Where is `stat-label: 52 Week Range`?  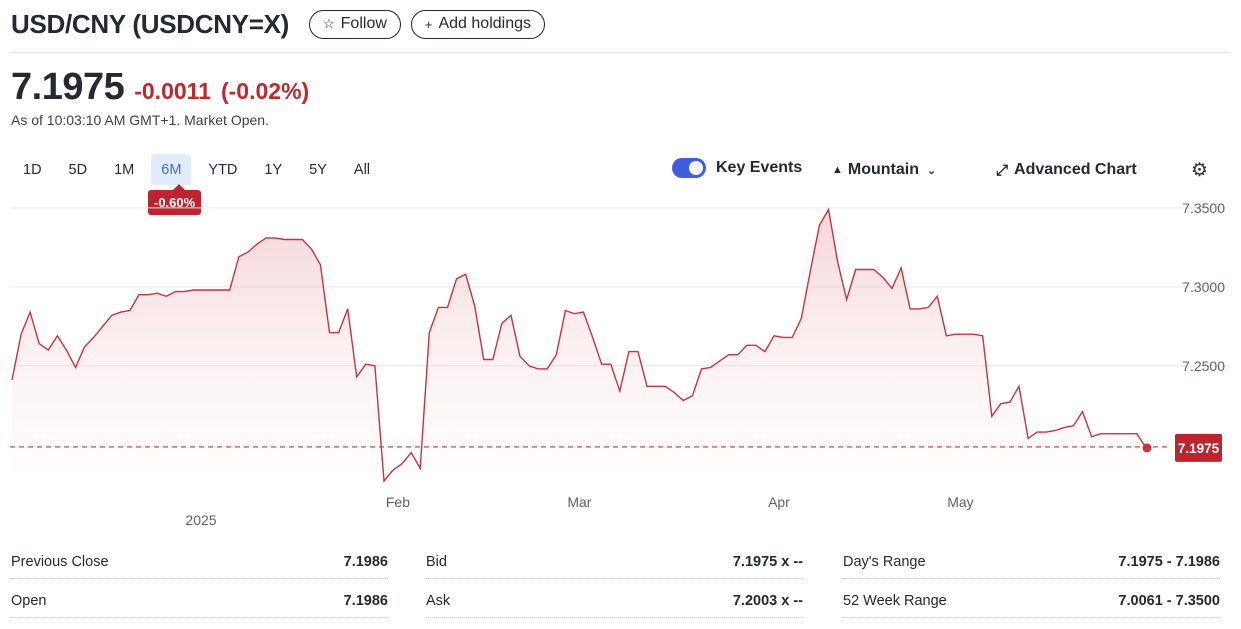
stat-label: 52 Week Range is located at coordinates (895, 600).